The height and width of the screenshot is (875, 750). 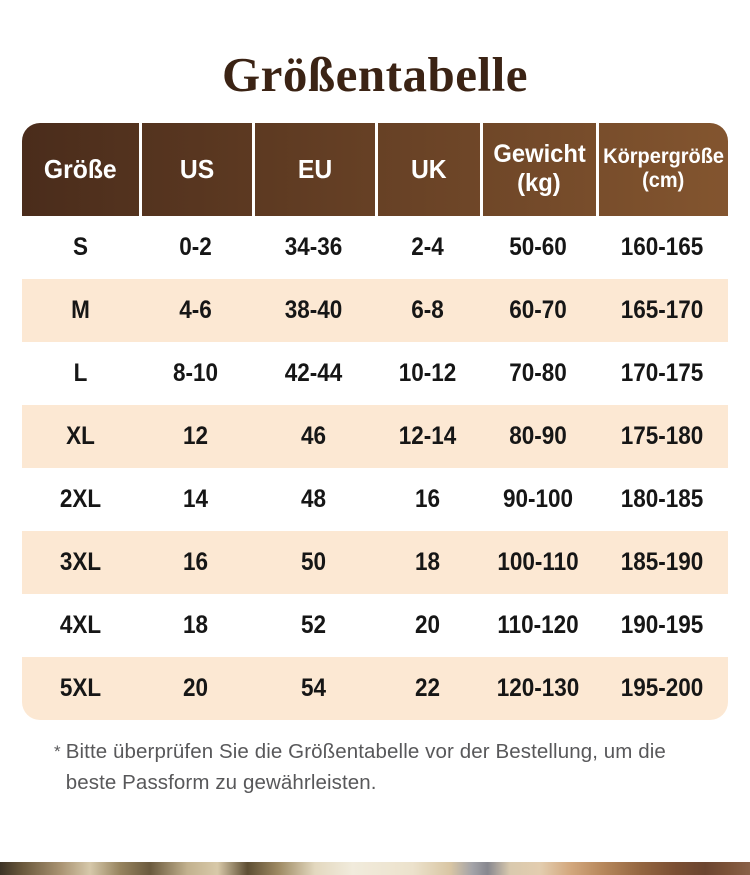 I want to click on size-cell-gewicht: 80-90, so click(x=538, y=435).